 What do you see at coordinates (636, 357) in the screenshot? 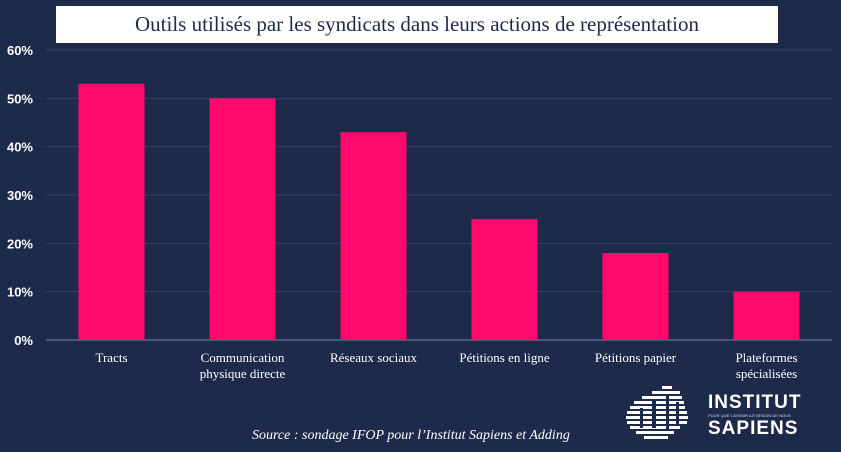
I see `x-tick-label: Pétitions papier` at bounding box center [636, 357].